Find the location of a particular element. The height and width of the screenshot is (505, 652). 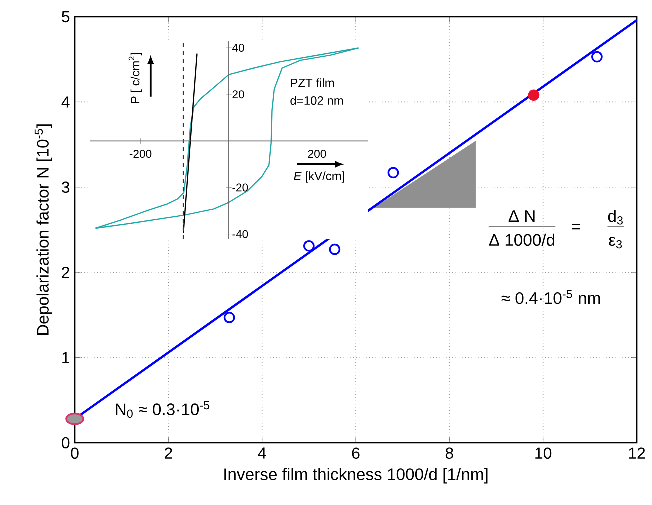

y-tick-label: -20 is located at coordinates (240, 188).